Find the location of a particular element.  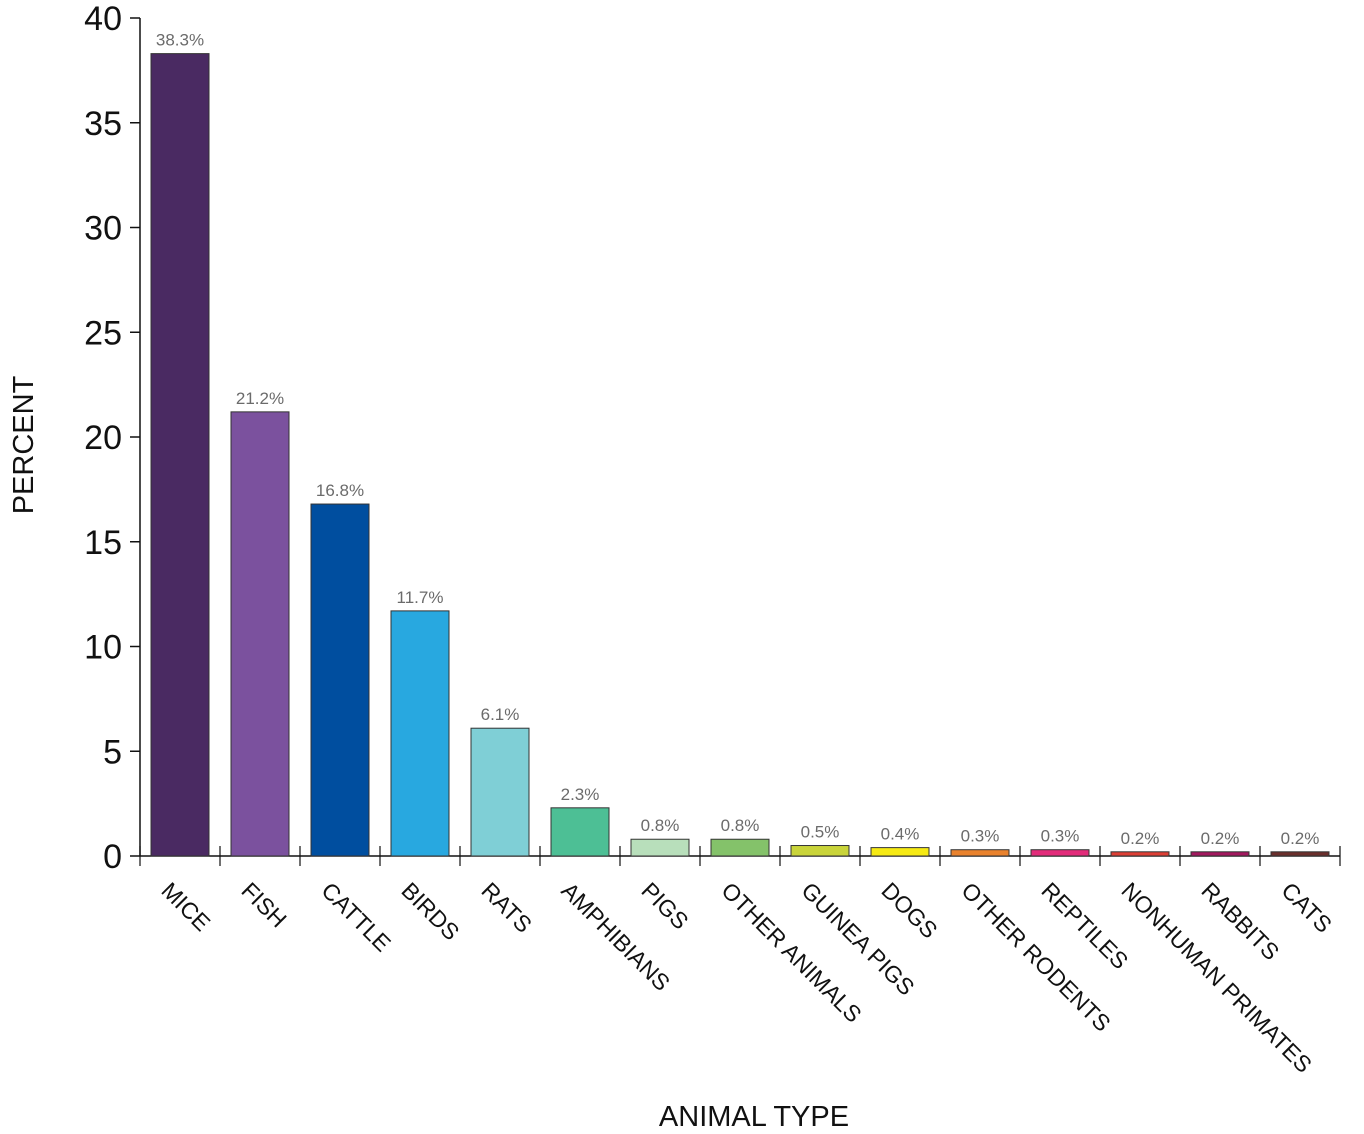

y-tick-label: 25 is located at coordinates (103, 333).